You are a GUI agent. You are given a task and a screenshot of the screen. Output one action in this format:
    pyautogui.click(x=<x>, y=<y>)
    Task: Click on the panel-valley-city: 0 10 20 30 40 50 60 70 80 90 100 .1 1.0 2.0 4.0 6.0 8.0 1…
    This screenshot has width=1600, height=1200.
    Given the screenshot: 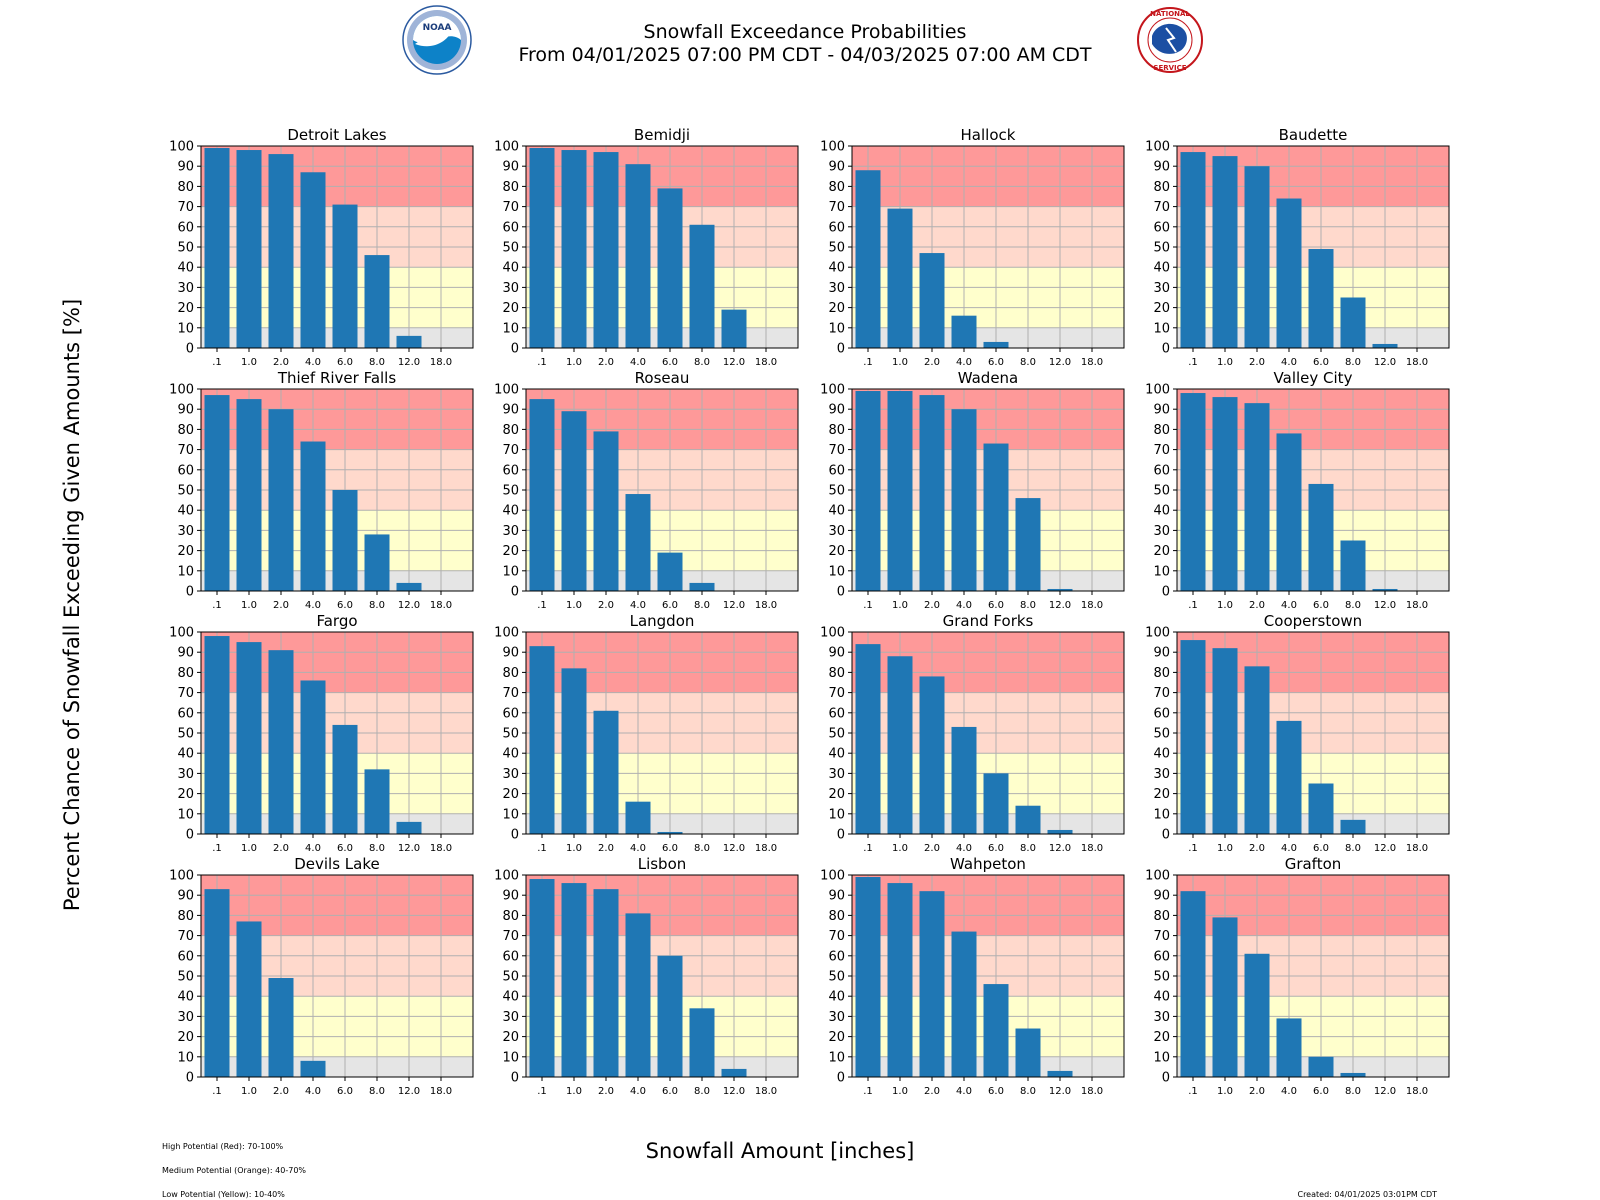 What is the action you would take?
    pyautogui.click(x=1297, y=490)
    